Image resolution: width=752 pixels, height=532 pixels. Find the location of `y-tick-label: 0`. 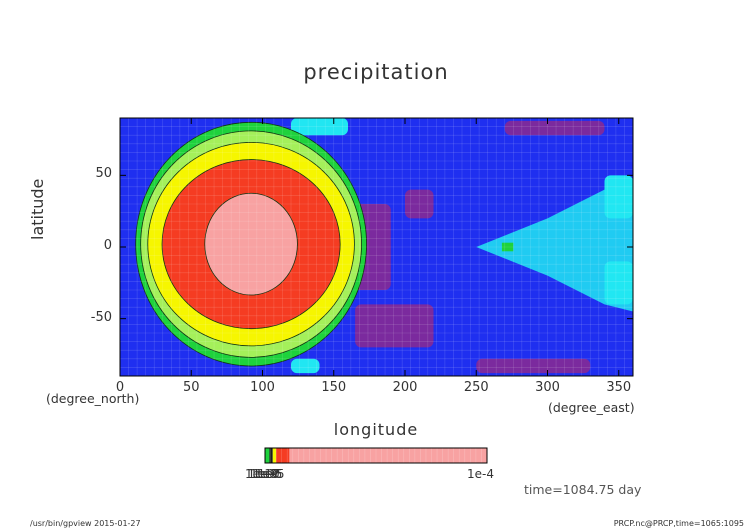

y-tick-label: 0 is located at coordinates (107, 245).